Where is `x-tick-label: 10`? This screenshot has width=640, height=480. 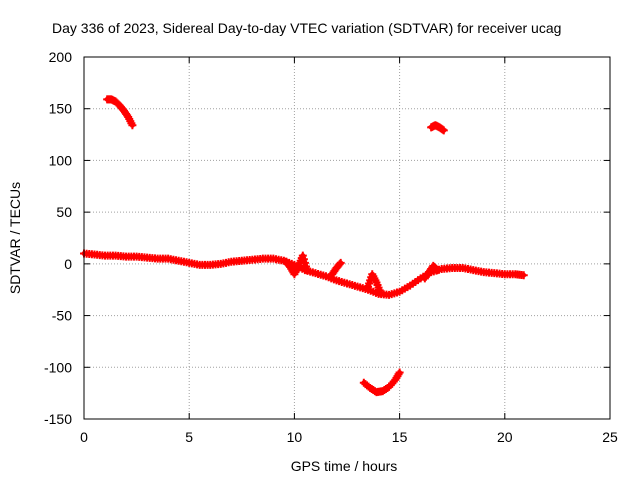
x-tick-label: 10 is located at coordinates (295, 437).